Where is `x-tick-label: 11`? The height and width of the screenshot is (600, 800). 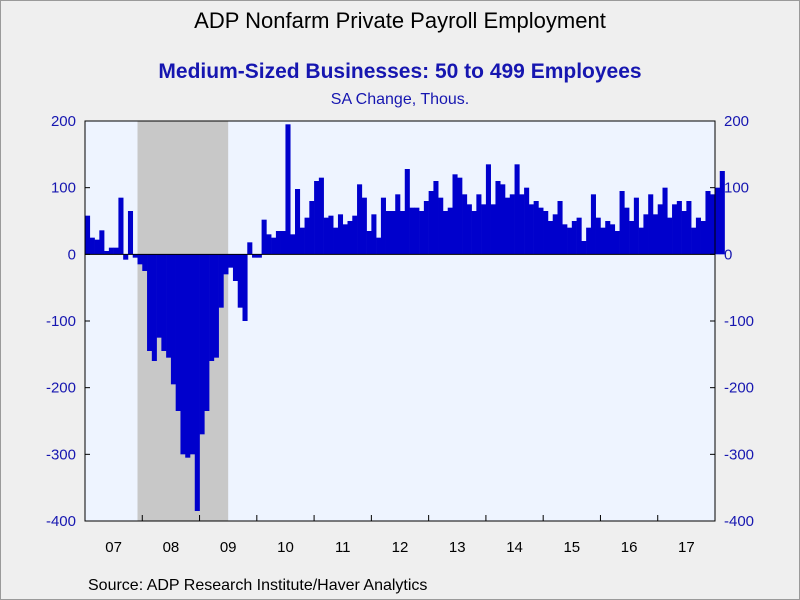 x-tick-label: 11 is located at coordinates (343, 547).